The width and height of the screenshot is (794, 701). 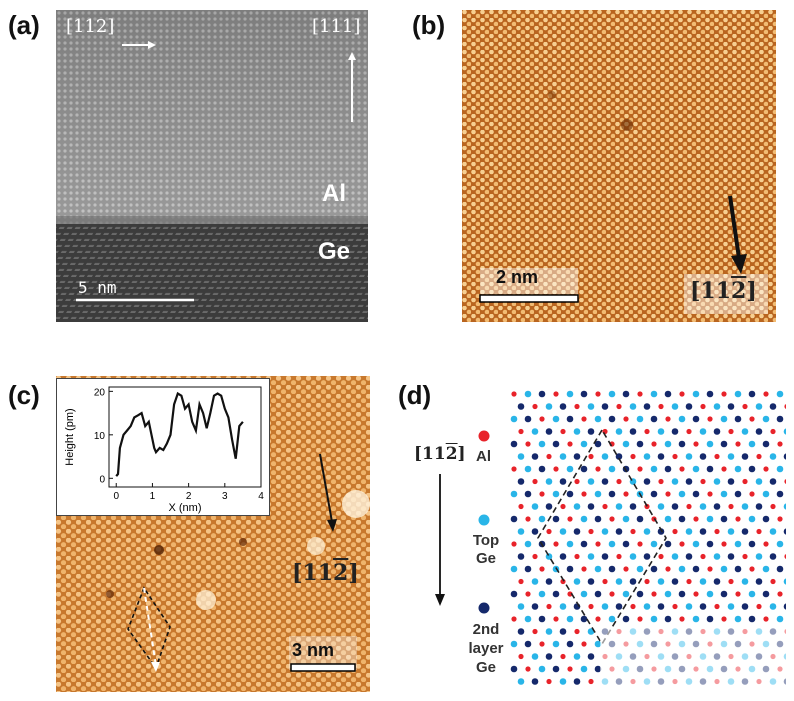 I want to click on legend-label-al: Al, so click(x=483, y=456).